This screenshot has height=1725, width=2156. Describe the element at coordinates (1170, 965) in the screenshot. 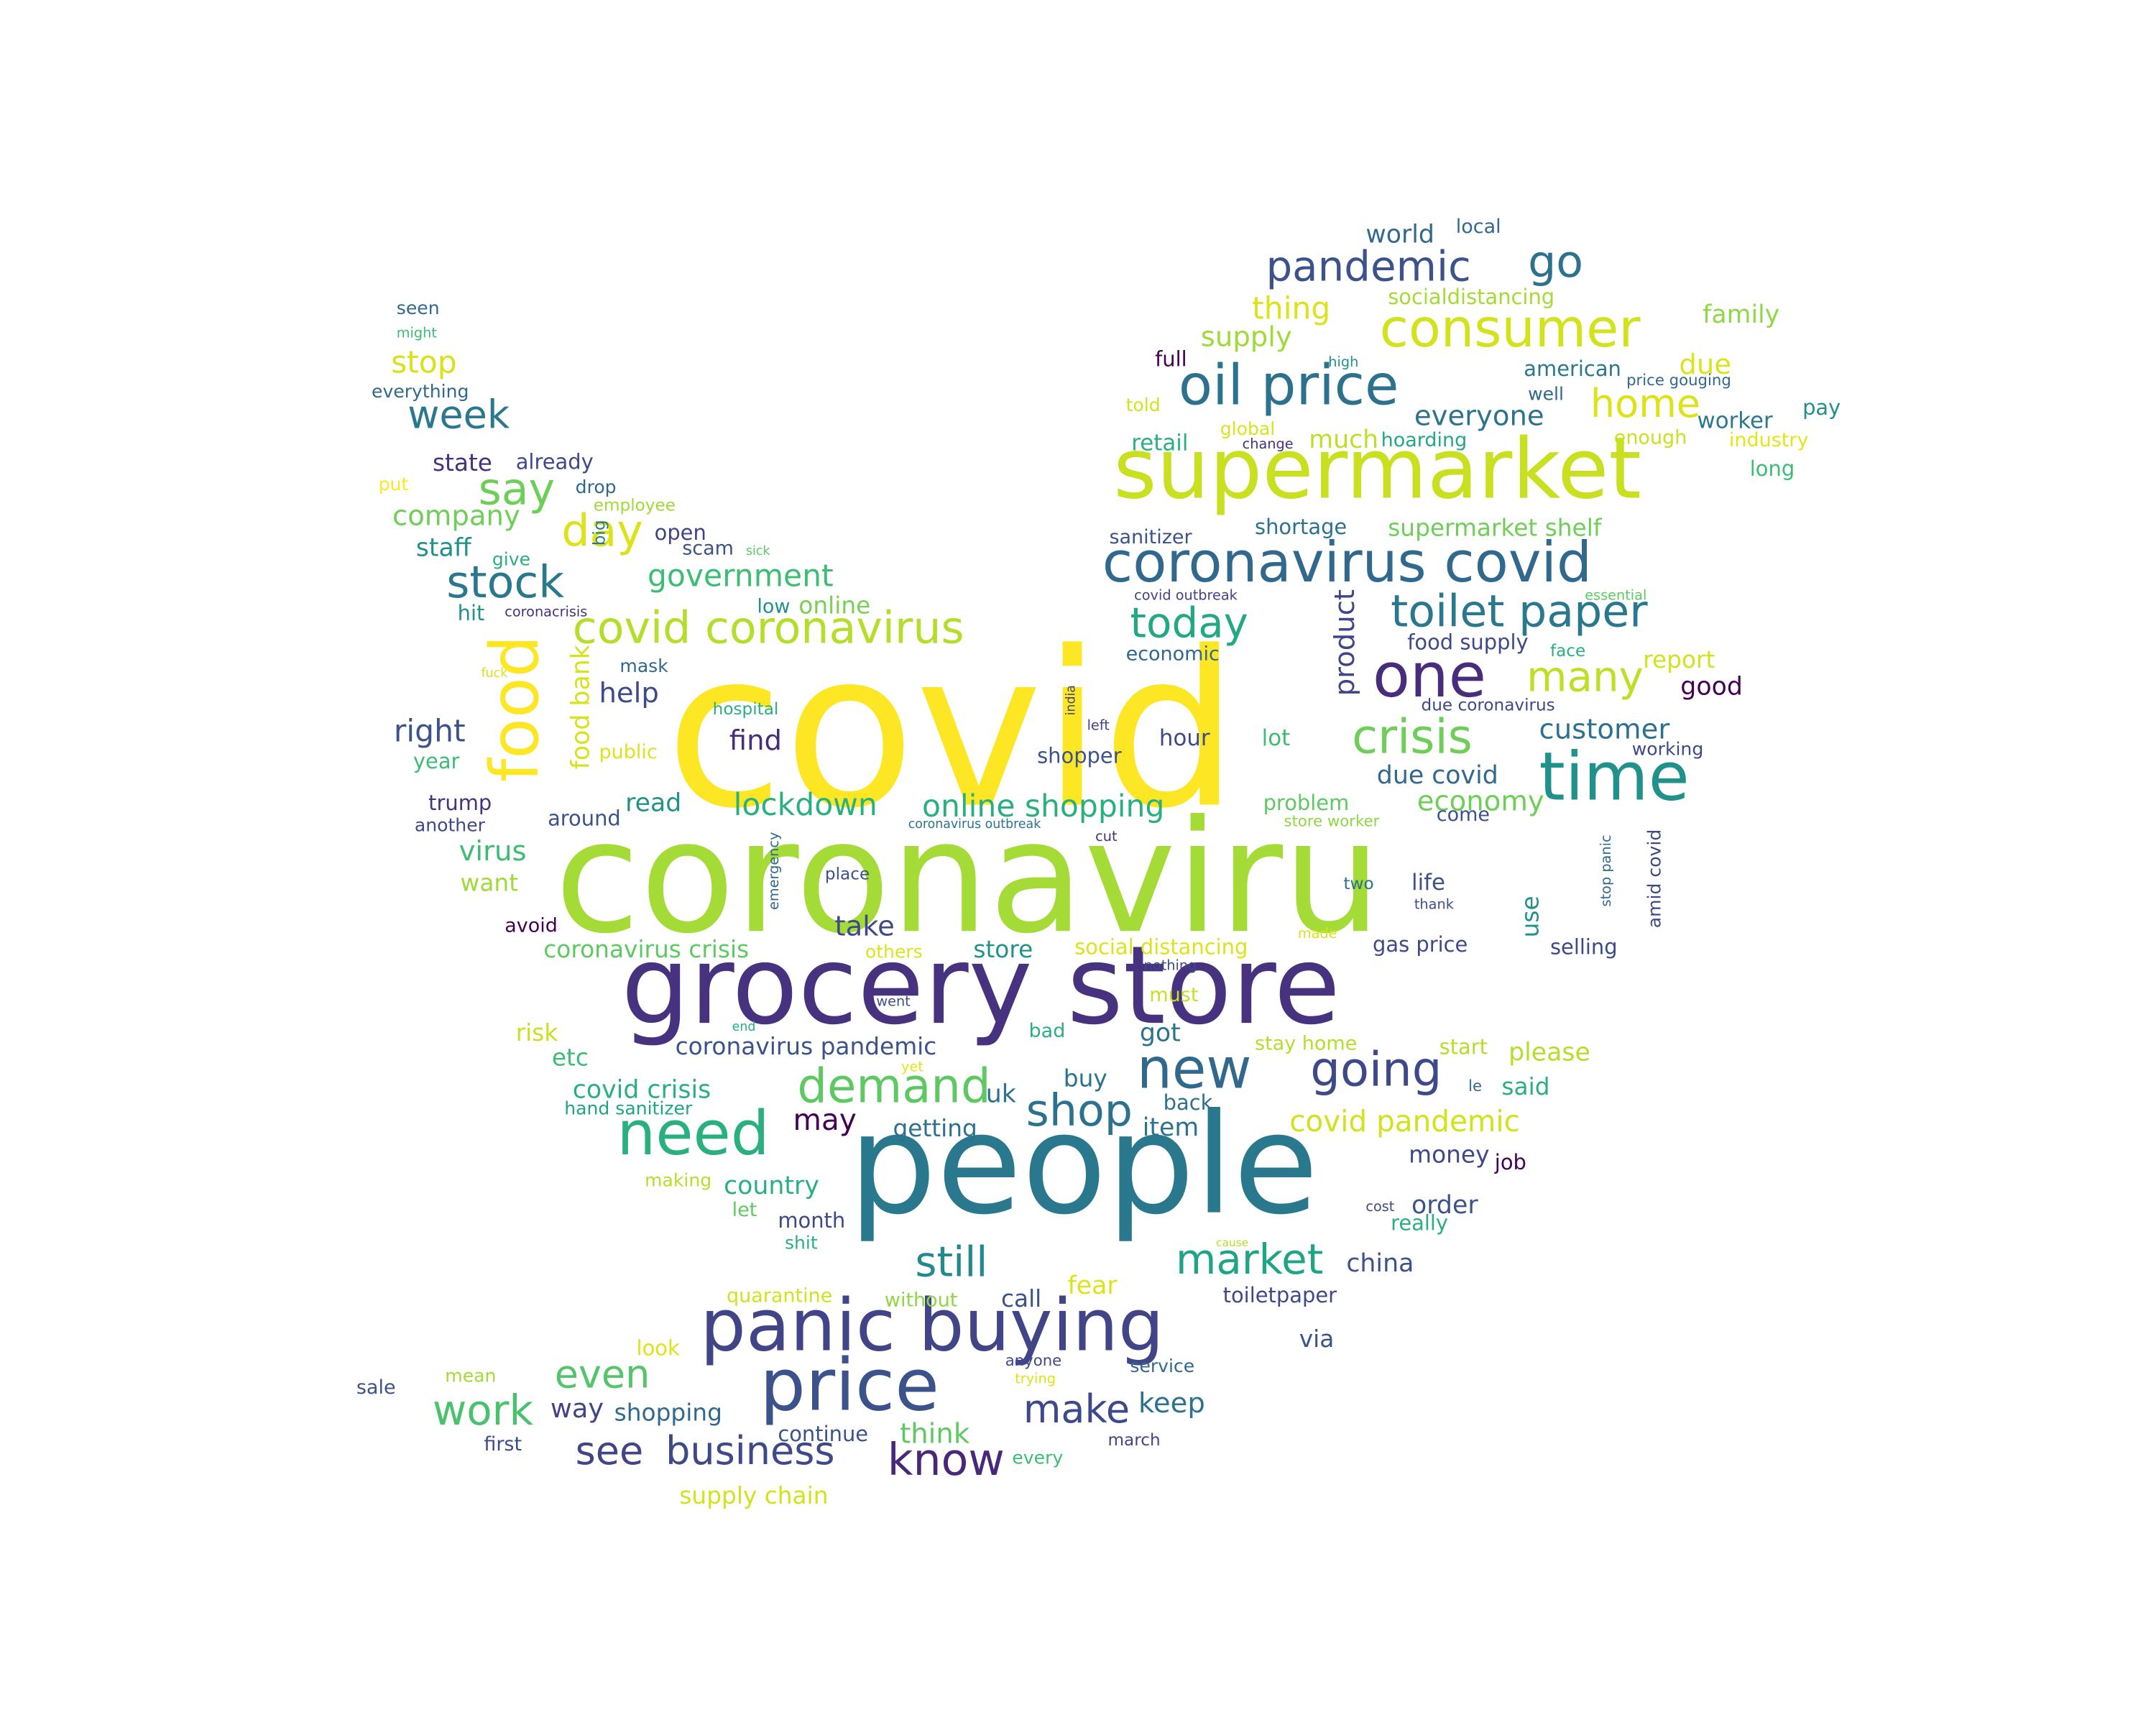

I see `cloud-word: nothing` at that location.